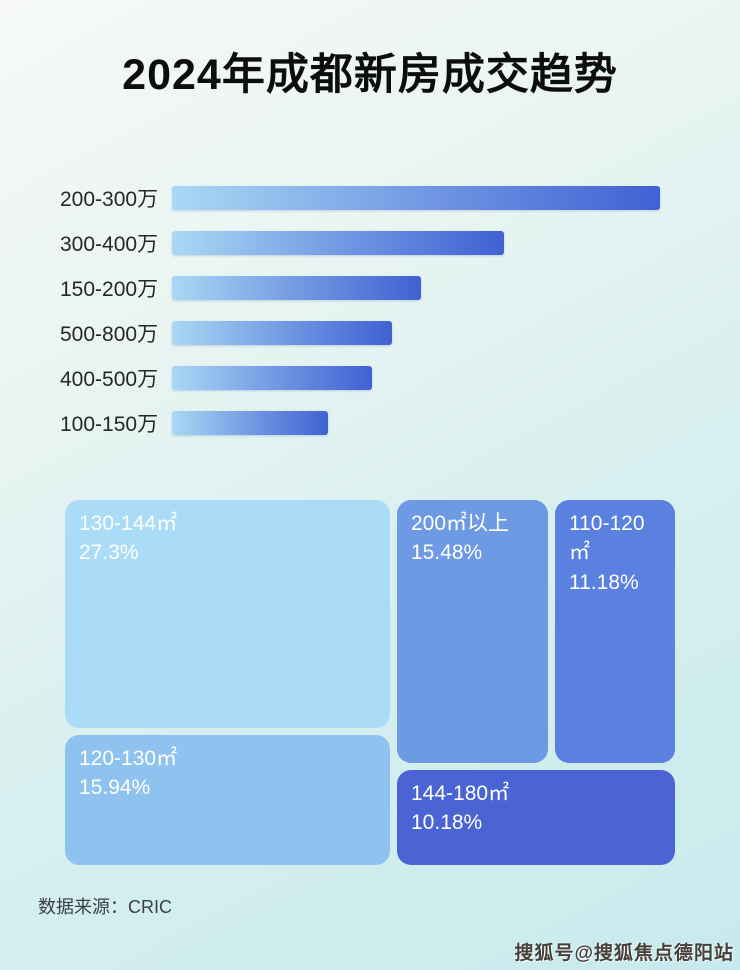  I want to click on bar-row-500-800: 500-800万, so click(360, 333).